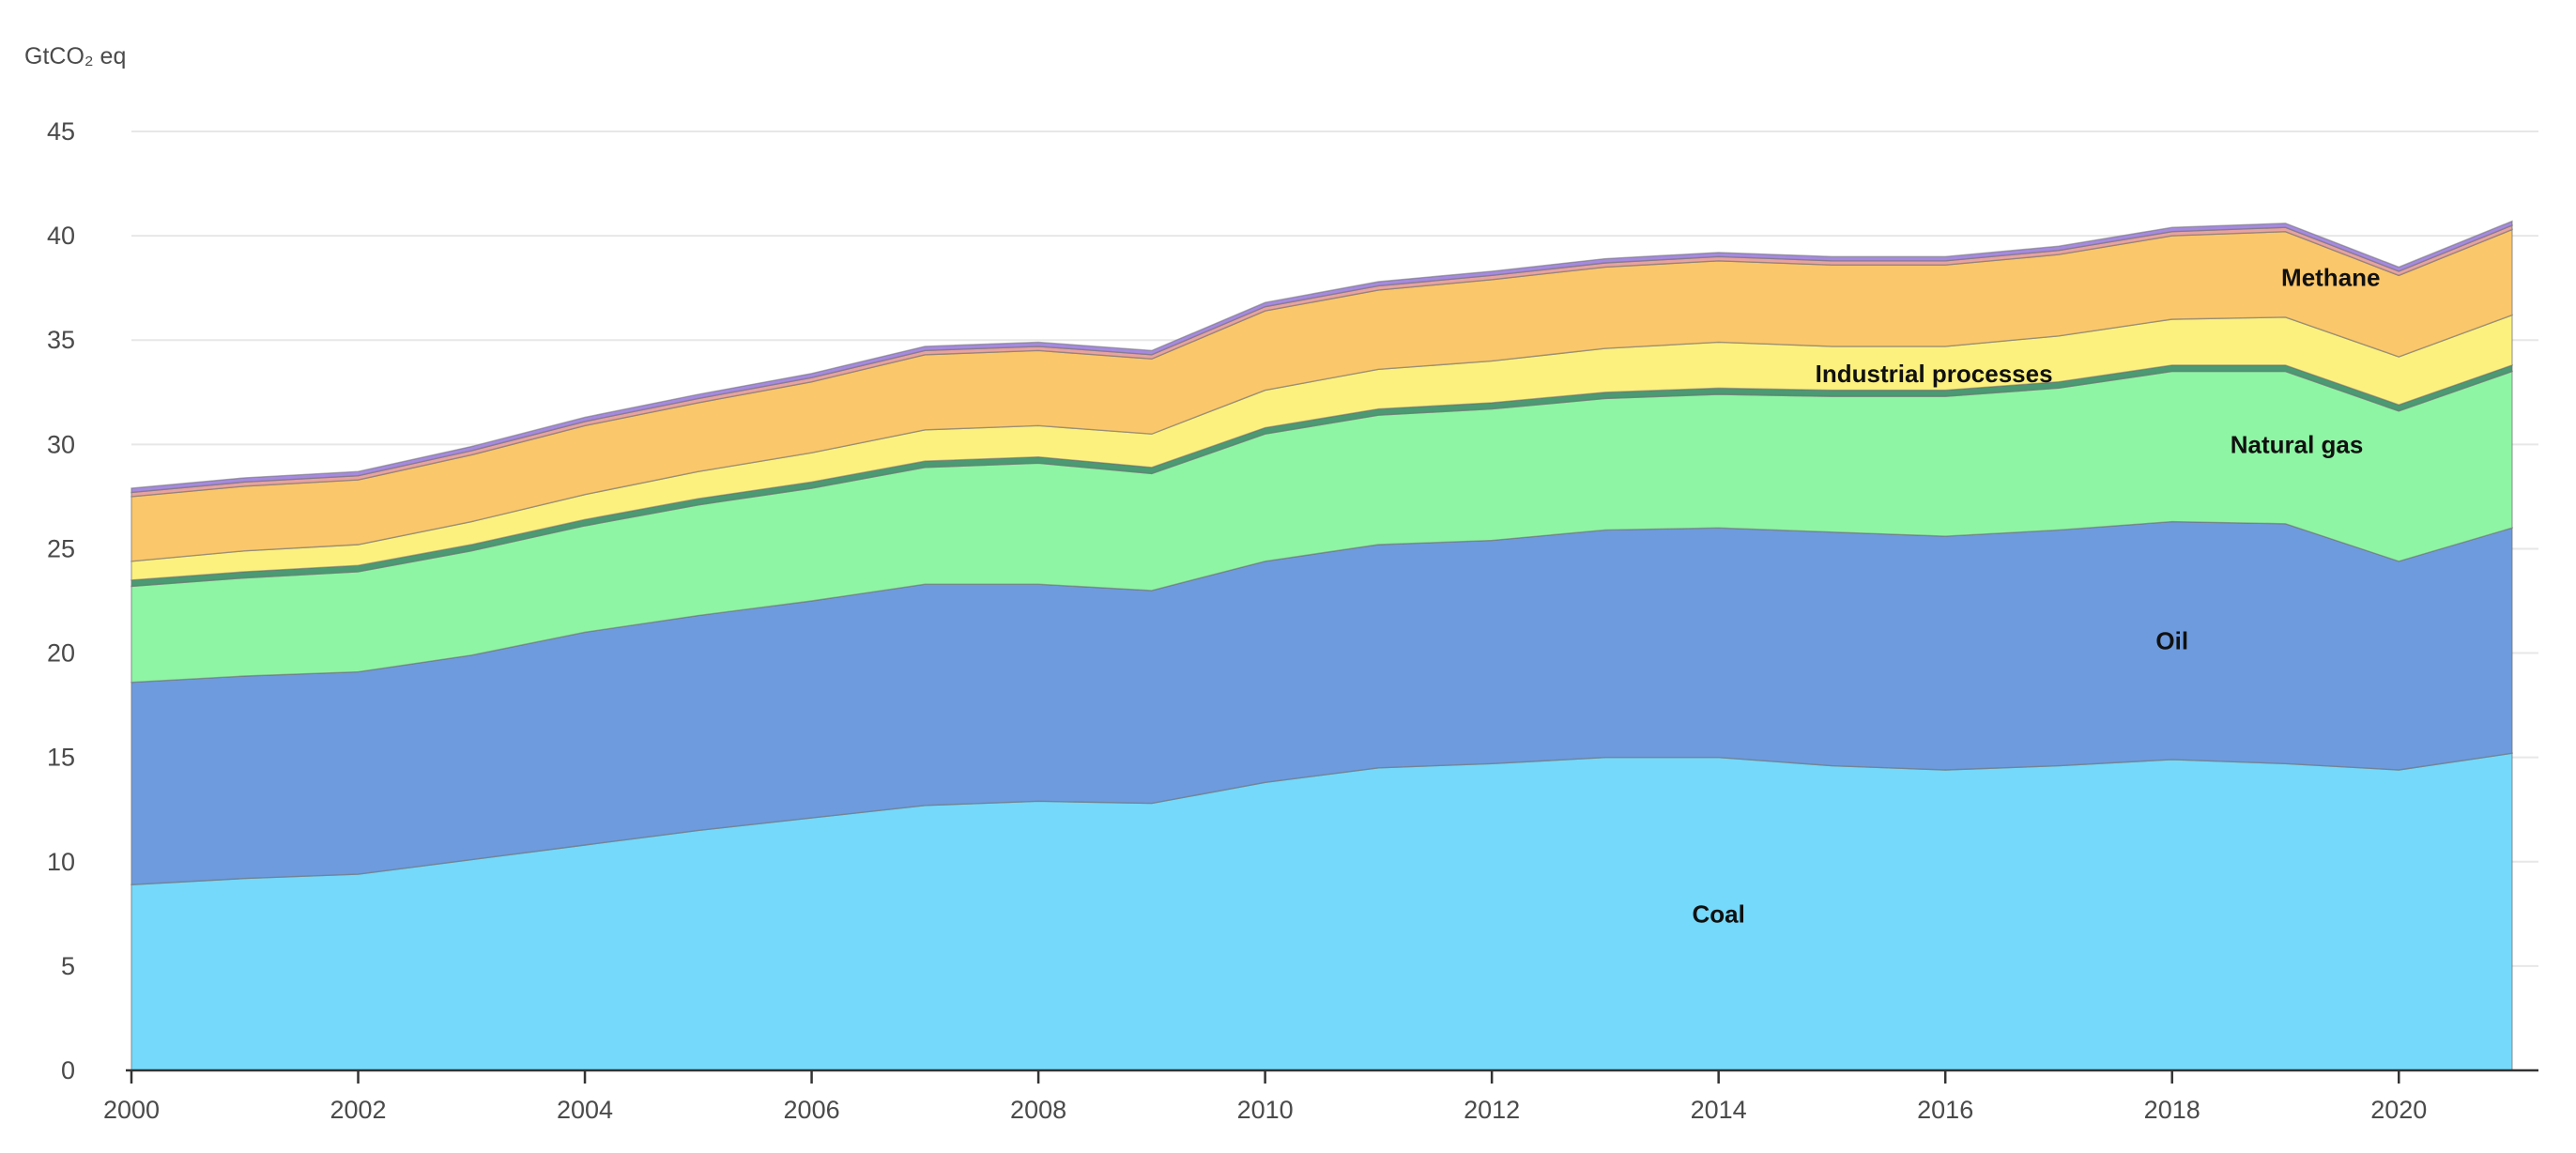 The image size is (2576, 1153). I want to click on x-tick-label: 2020, so click(2399, 1110).